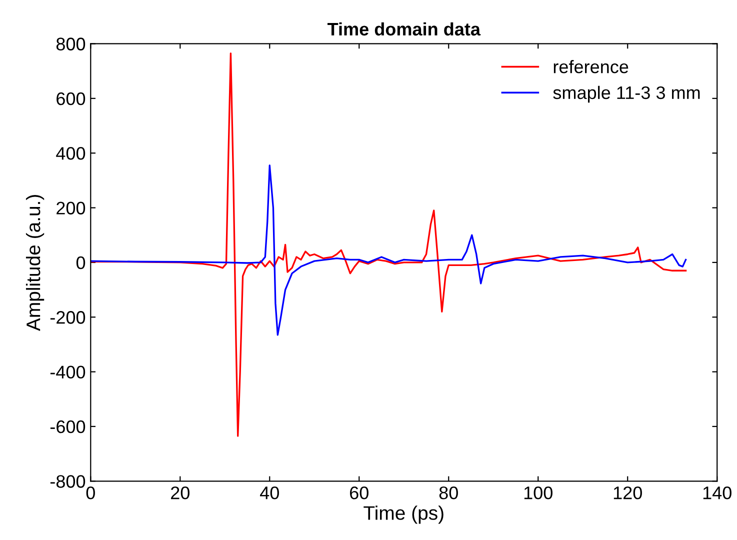  Describe the element at coordinates (591, 67) in the screenshot. I see `legend-label: reference` at that location.